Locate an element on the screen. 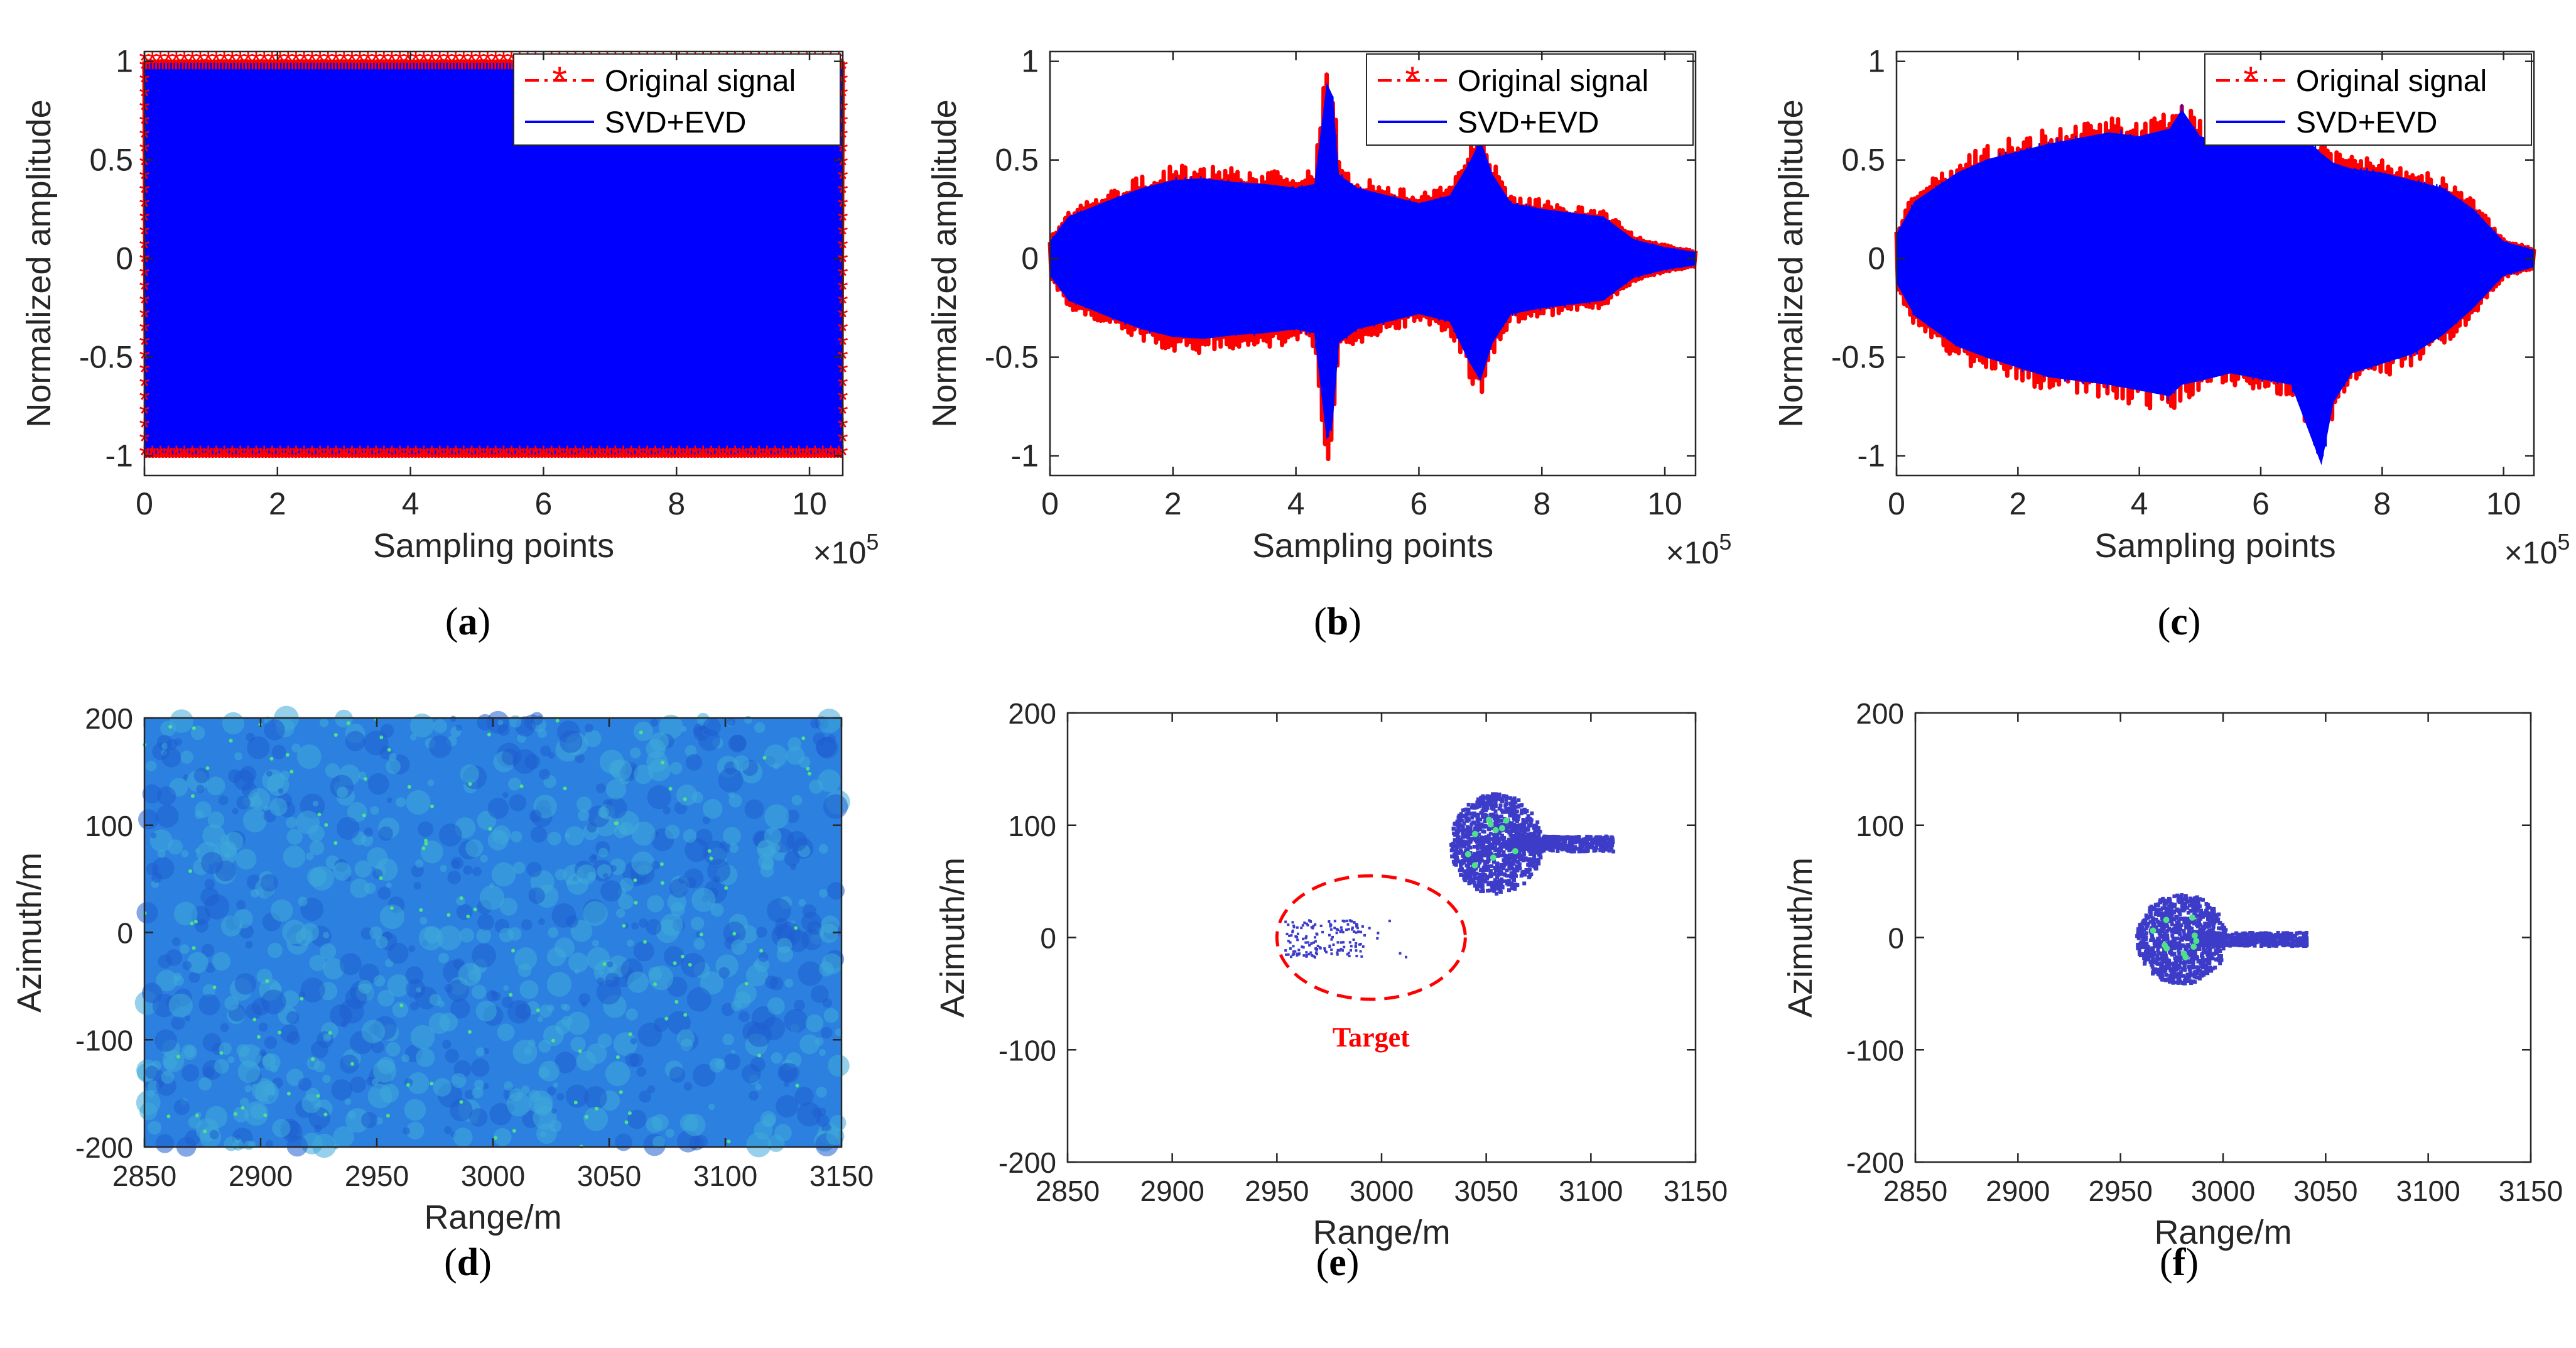 Image resolution: width=2576 pixels, height=1348 pixels. legend-marker-original: * is located at coordinates (2251, 80).